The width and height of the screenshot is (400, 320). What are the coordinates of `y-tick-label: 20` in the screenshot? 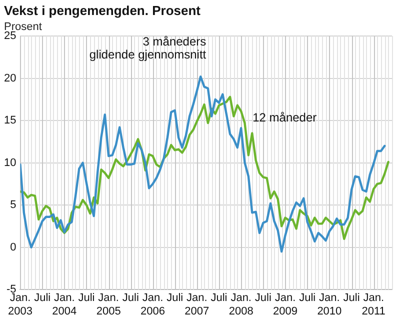 It's located at (10, 78).